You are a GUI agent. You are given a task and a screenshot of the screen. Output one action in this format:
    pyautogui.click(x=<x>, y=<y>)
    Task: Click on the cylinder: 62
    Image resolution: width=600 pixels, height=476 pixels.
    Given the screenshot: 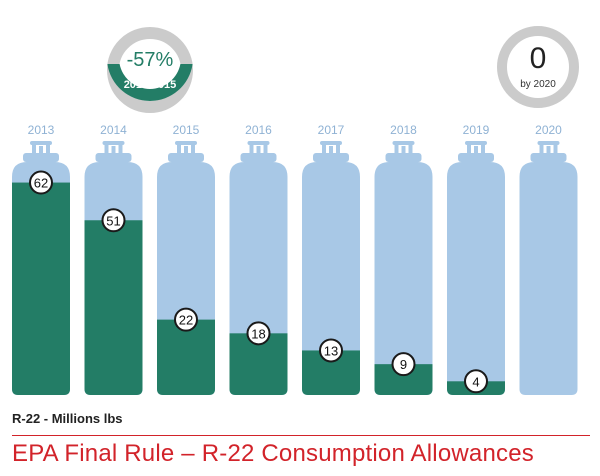 What is the action you would take?
    pyautogui.click(x=41, y=268)
    